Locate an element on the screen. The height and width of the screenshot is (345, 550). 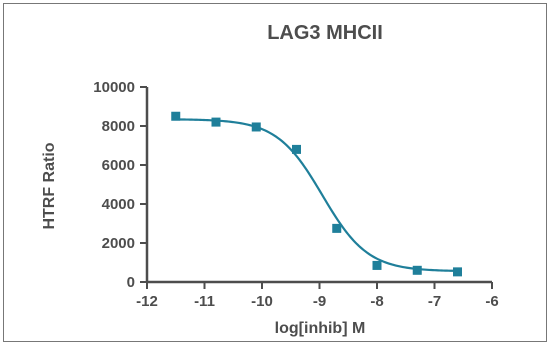
y-tick-label: 8000 is located at coordinates (118, 126).